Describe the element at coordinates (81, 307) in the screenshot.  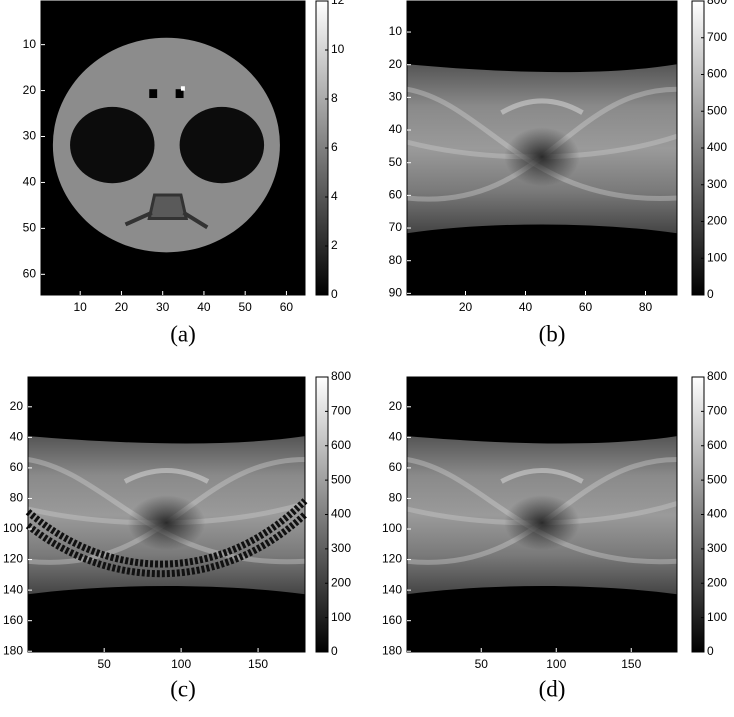
I see `x-tick-label: 10` at that location.